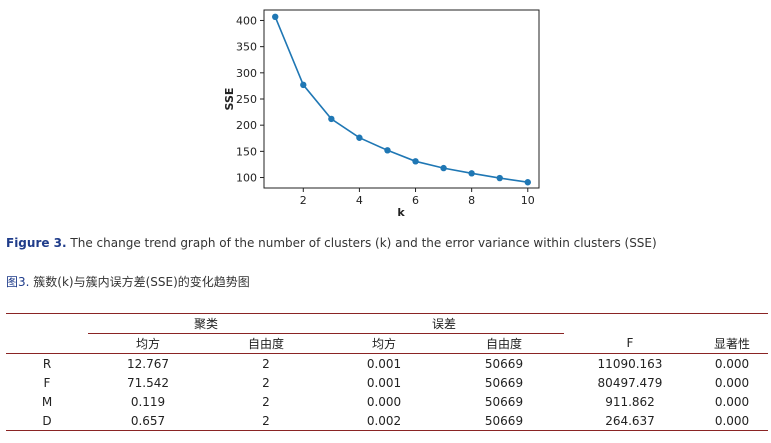 The image size is (771, 443). I want to click on row-label: M, so click(47, 401).